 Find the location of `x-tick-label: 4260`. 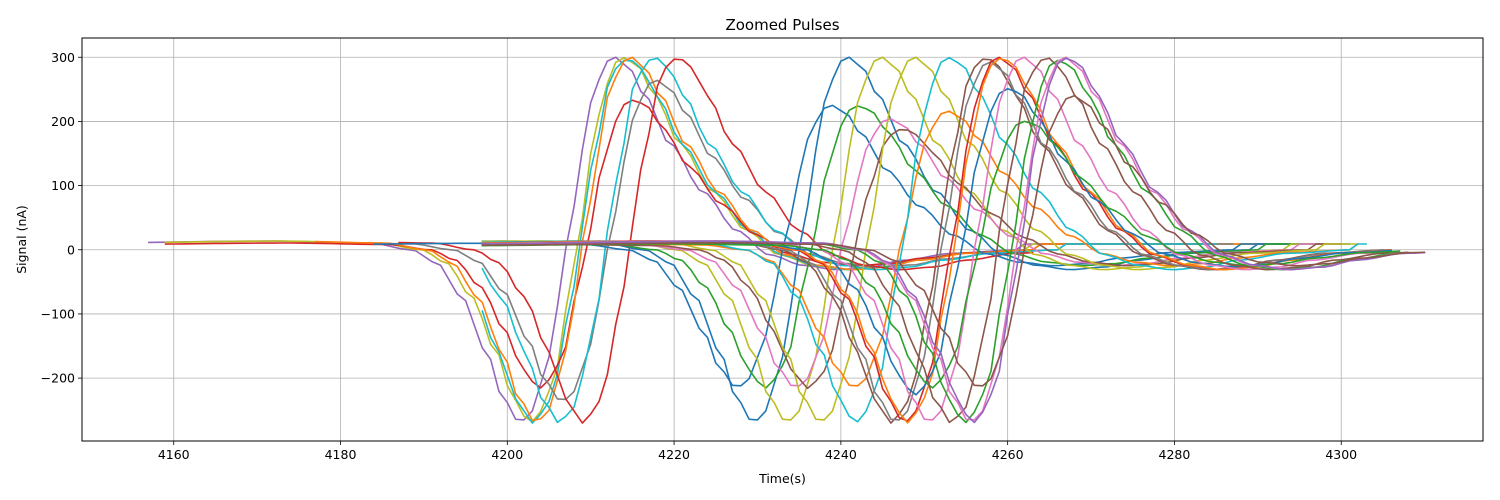

x-tick-label: 4260 is located at coordinates (1008, 454).